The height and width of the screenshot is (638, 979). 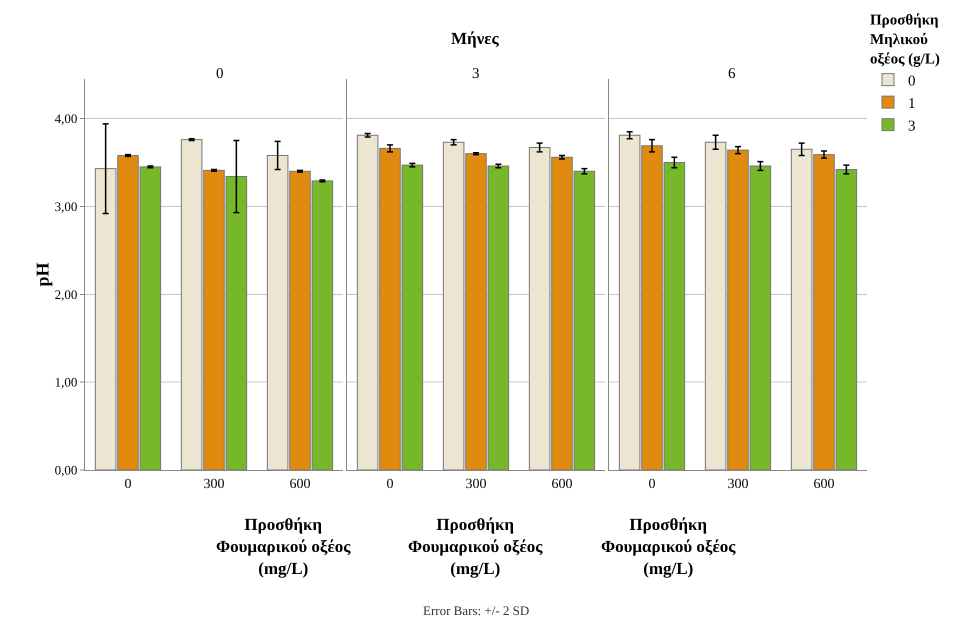 I want to click on y-tick-label: 0,00, so click(x=66, y=470).